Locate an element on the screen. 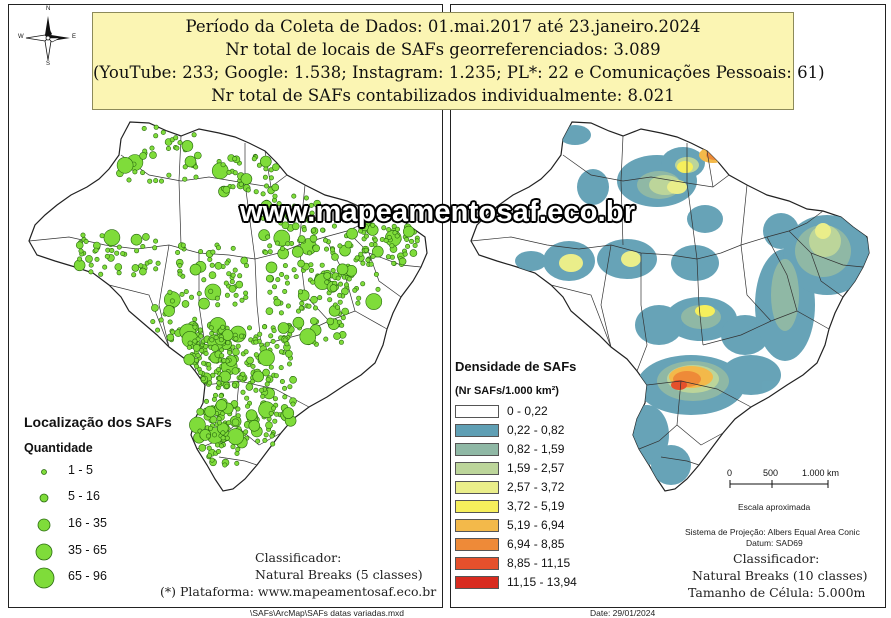  website-watermark: www.mapeamentosaf.eco.br is located at coordinates (438, 212).